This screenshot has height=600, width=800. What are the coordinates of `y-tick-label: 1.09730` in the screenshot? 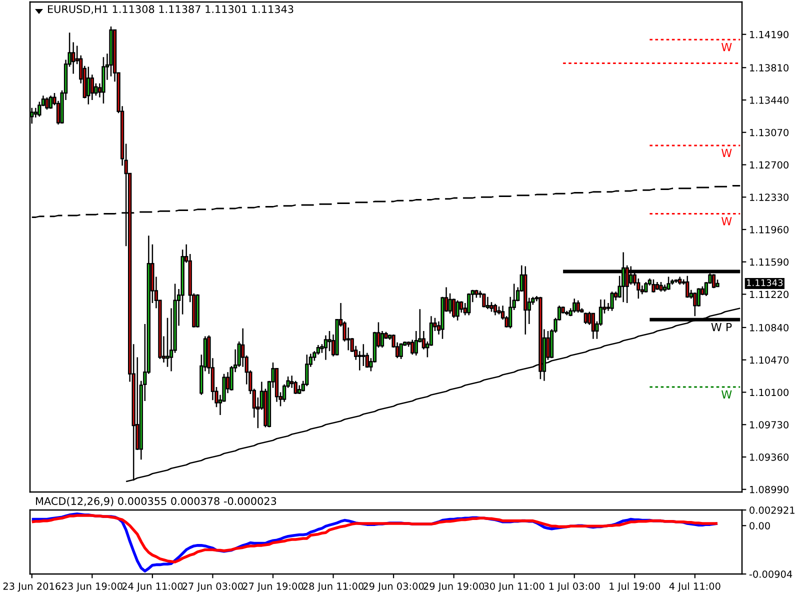 It's located at (769, 424).